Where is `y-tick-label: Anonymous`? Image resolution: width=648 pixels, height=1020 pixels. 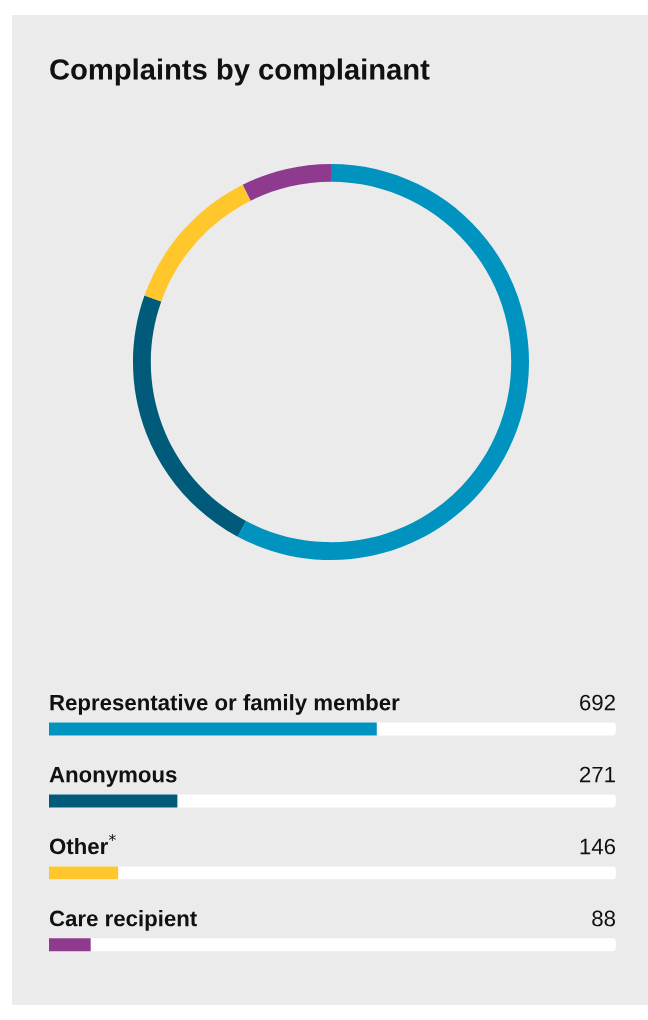
y-tick-label: Anonymous is located at coordinates (113, 776).